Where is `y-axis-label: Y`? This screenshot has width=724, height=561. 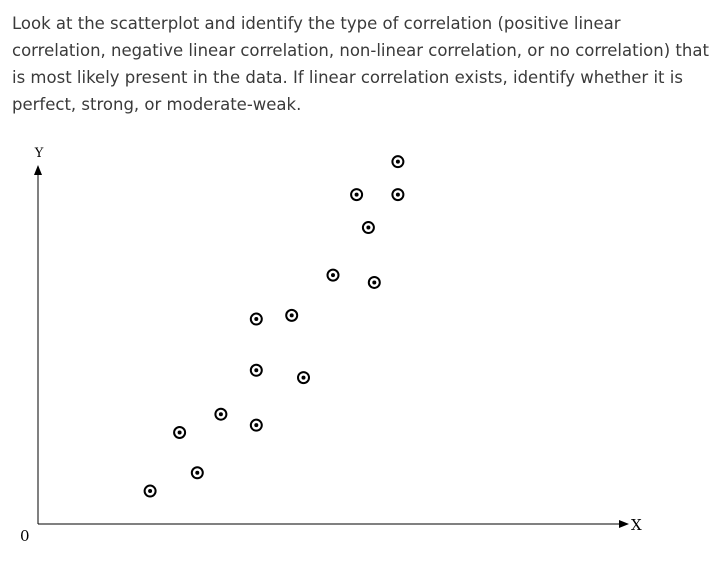
y-axis-label: Y is located at coordinates (39, 153).